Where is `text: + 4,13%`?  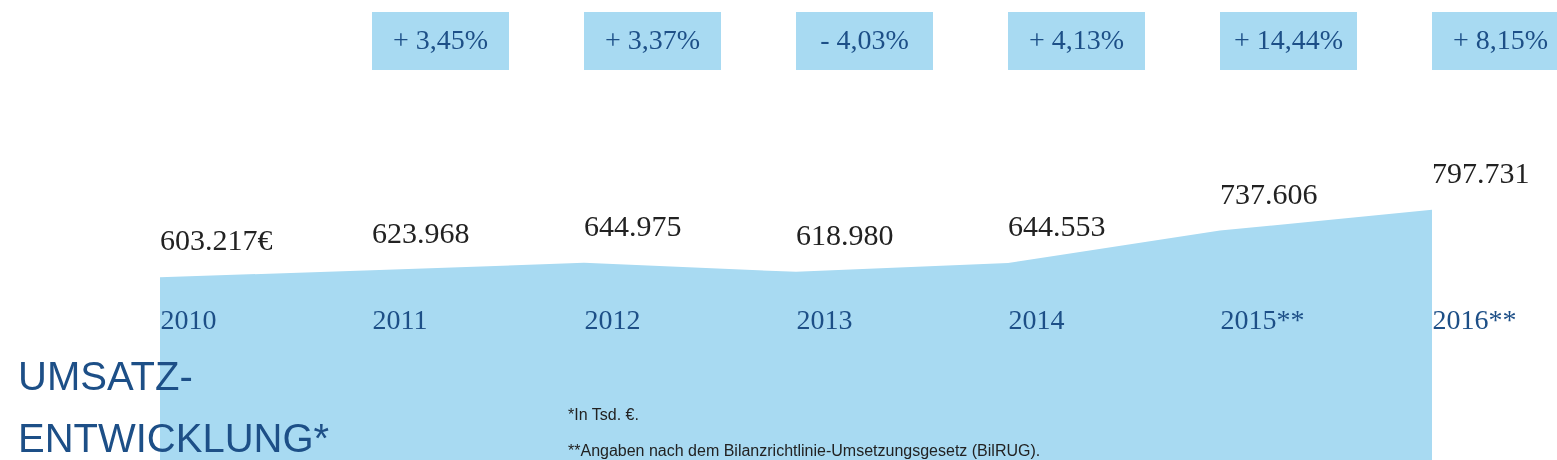
text: + 4,13% is located at coordinates (1076, 39).